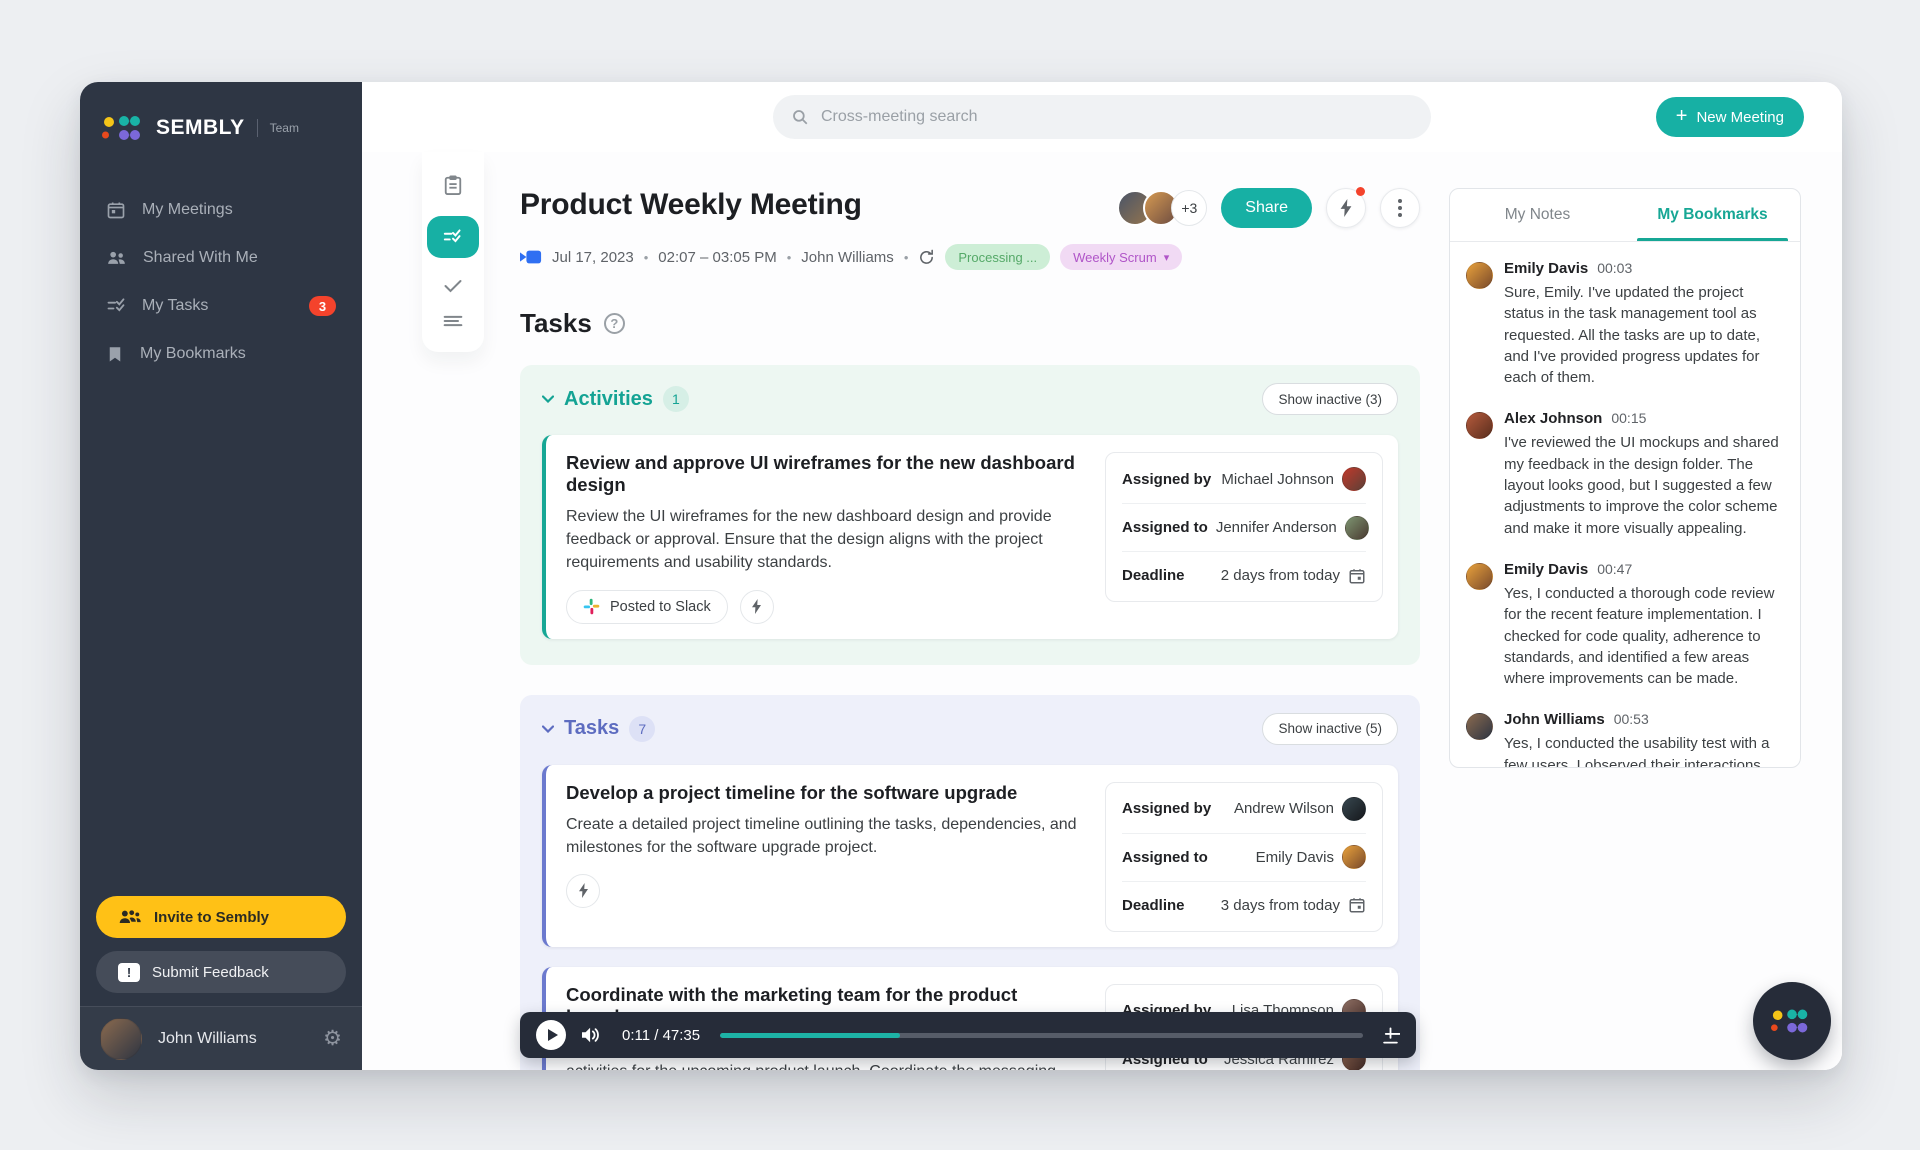 The height and width of the screenshot is (1150, 1920). What do you see at coordinates (1546, 569) in the screenshot?
I see `bookmark-author: Emily Davis` at bounding box center [1546, 569].